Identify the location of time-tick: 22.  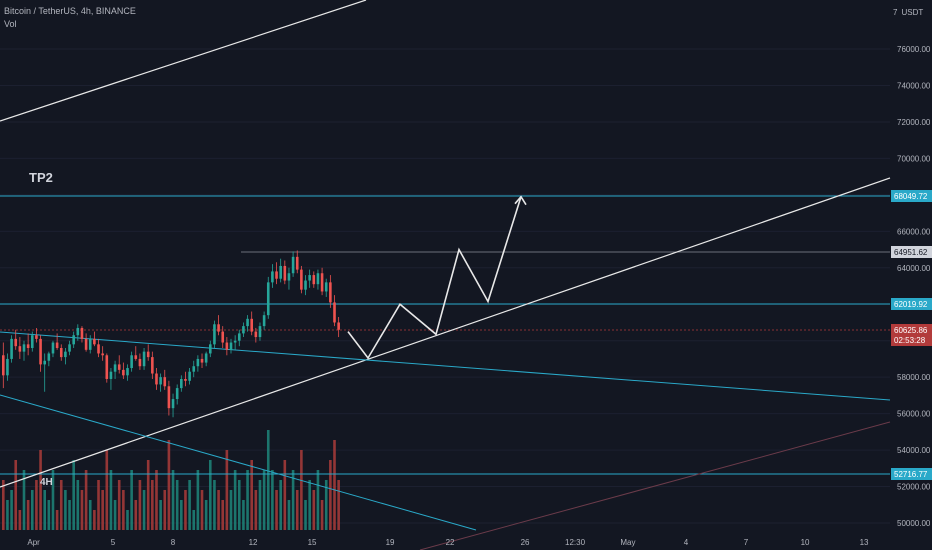
(450, 542).